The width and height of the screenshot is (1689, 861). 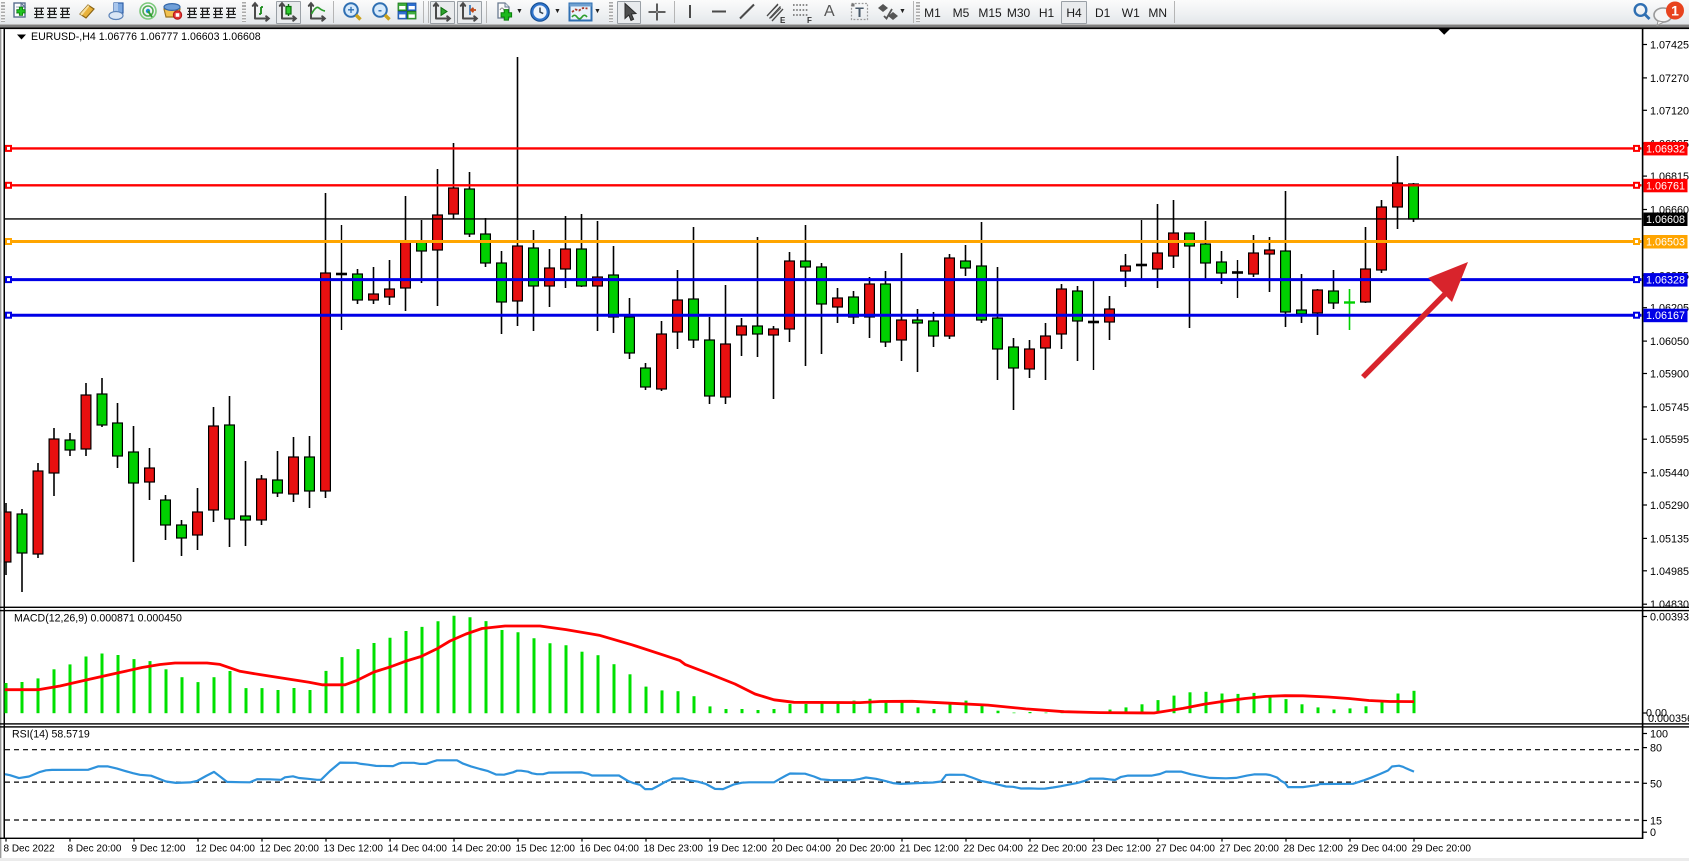 What do you see at coordinates (1669, 506) in the screenshot?
I see `svg-text: 1.05290` at bounding box center [1669, 506].